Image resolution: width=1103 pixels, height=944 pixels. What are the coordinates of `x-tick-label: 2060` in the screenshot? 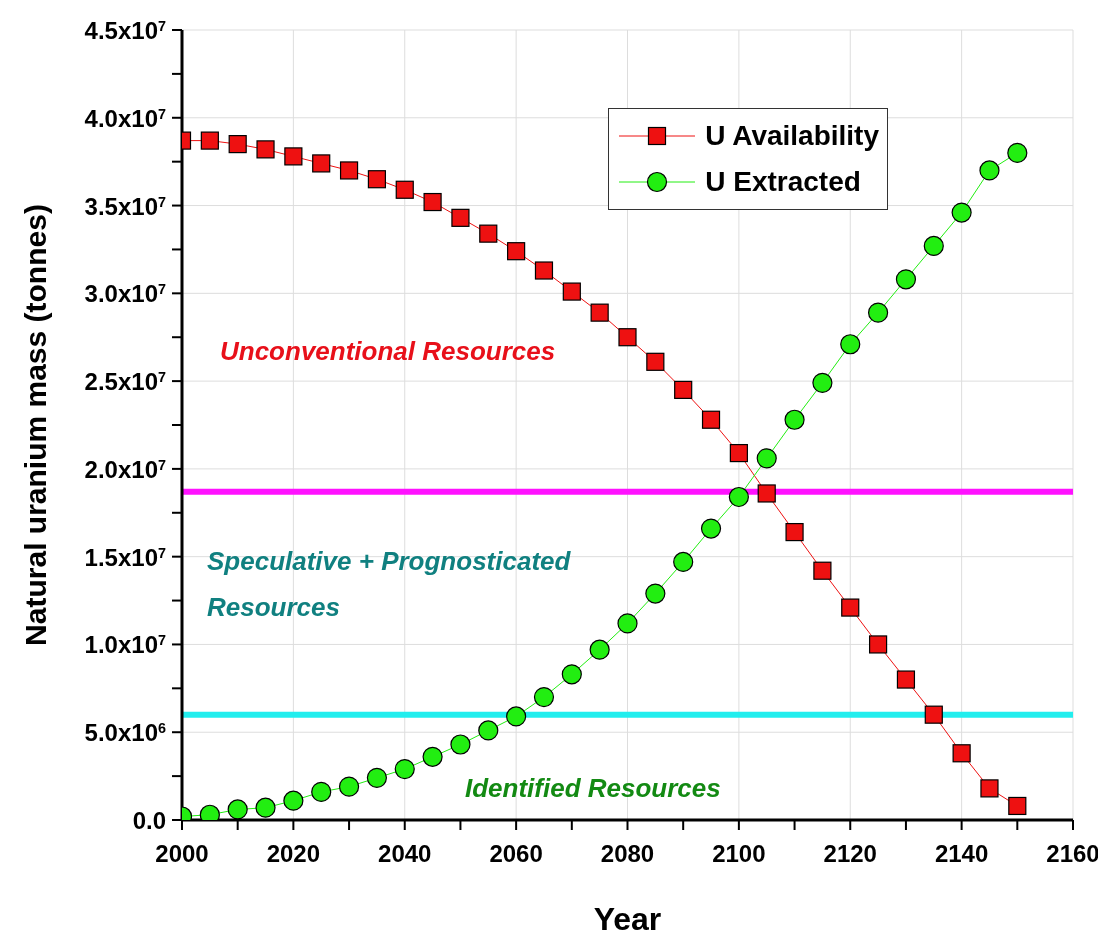 It's located at (516, 853).